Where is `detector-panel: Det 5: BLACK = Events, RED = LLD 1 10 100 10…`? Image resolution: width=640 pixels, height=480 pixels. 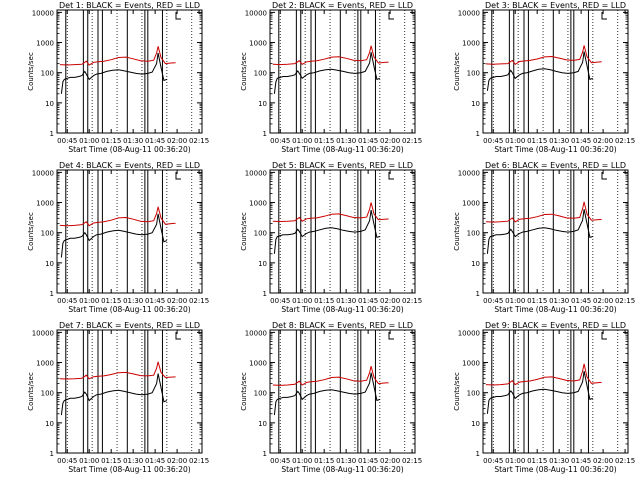
detector-panel: Det 5: BLACK = Events, RED = LLD 1 10 100 10… is located at coordinates (331, 237).